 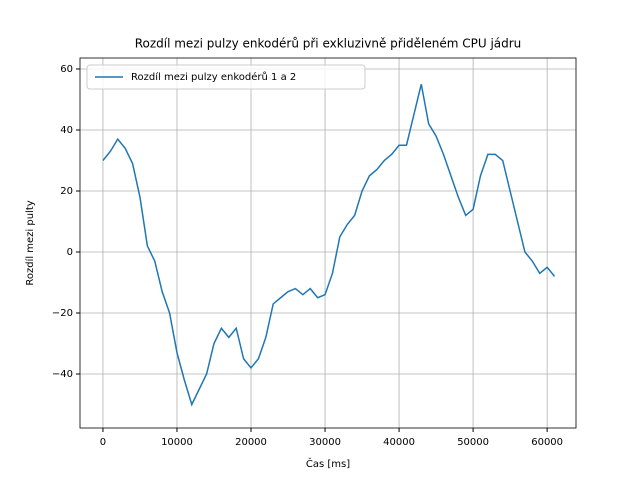 What do you see at coordinates (399, 442) in the screenshot?
I see `x-tick-label: 40000` at bounding box center [399, 442].